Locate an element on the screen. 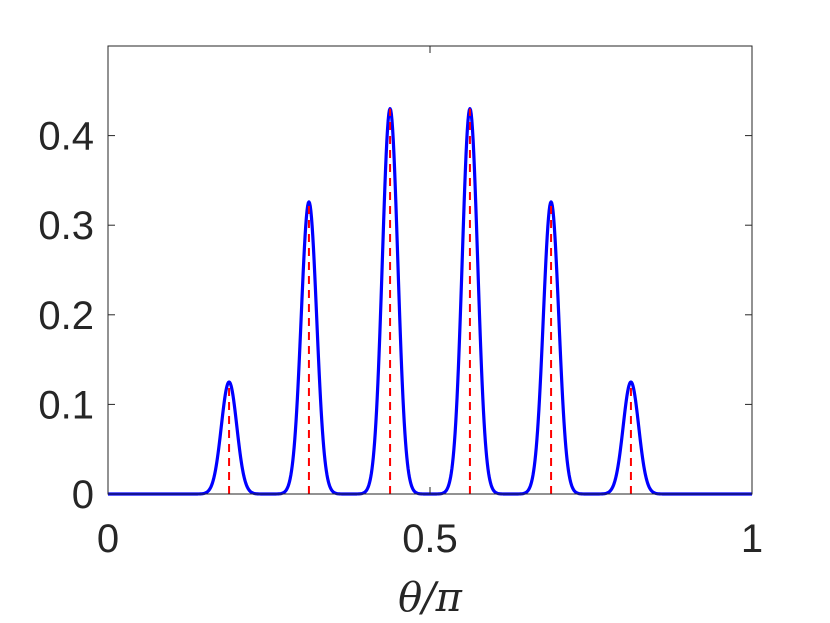 The height and width of the screenshot is (623, 830). y-tick-label: 0 is located at coordinates (83, 495).